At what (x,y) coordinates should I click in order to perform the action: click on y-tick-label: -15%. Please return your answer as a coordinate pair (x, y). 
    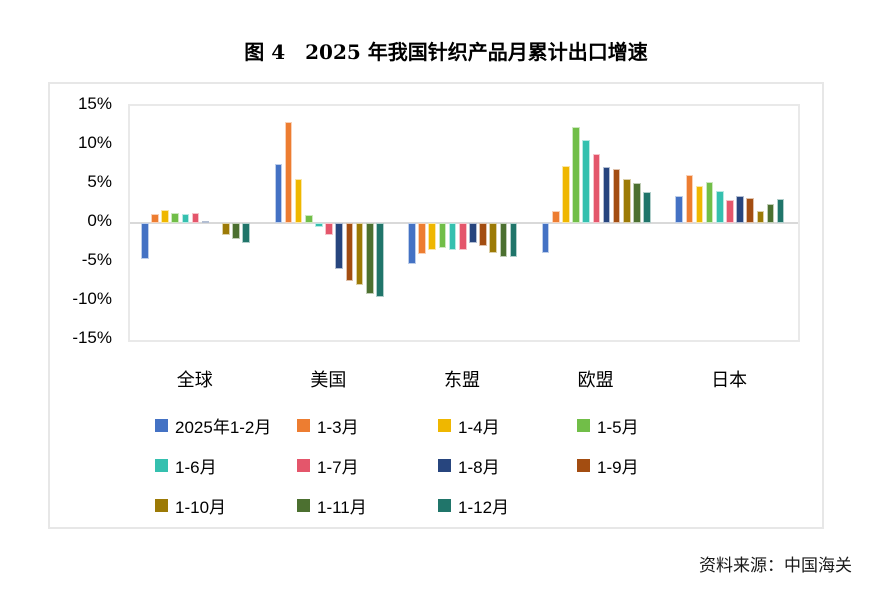
    Looking at the image, I should click on (92, 337).